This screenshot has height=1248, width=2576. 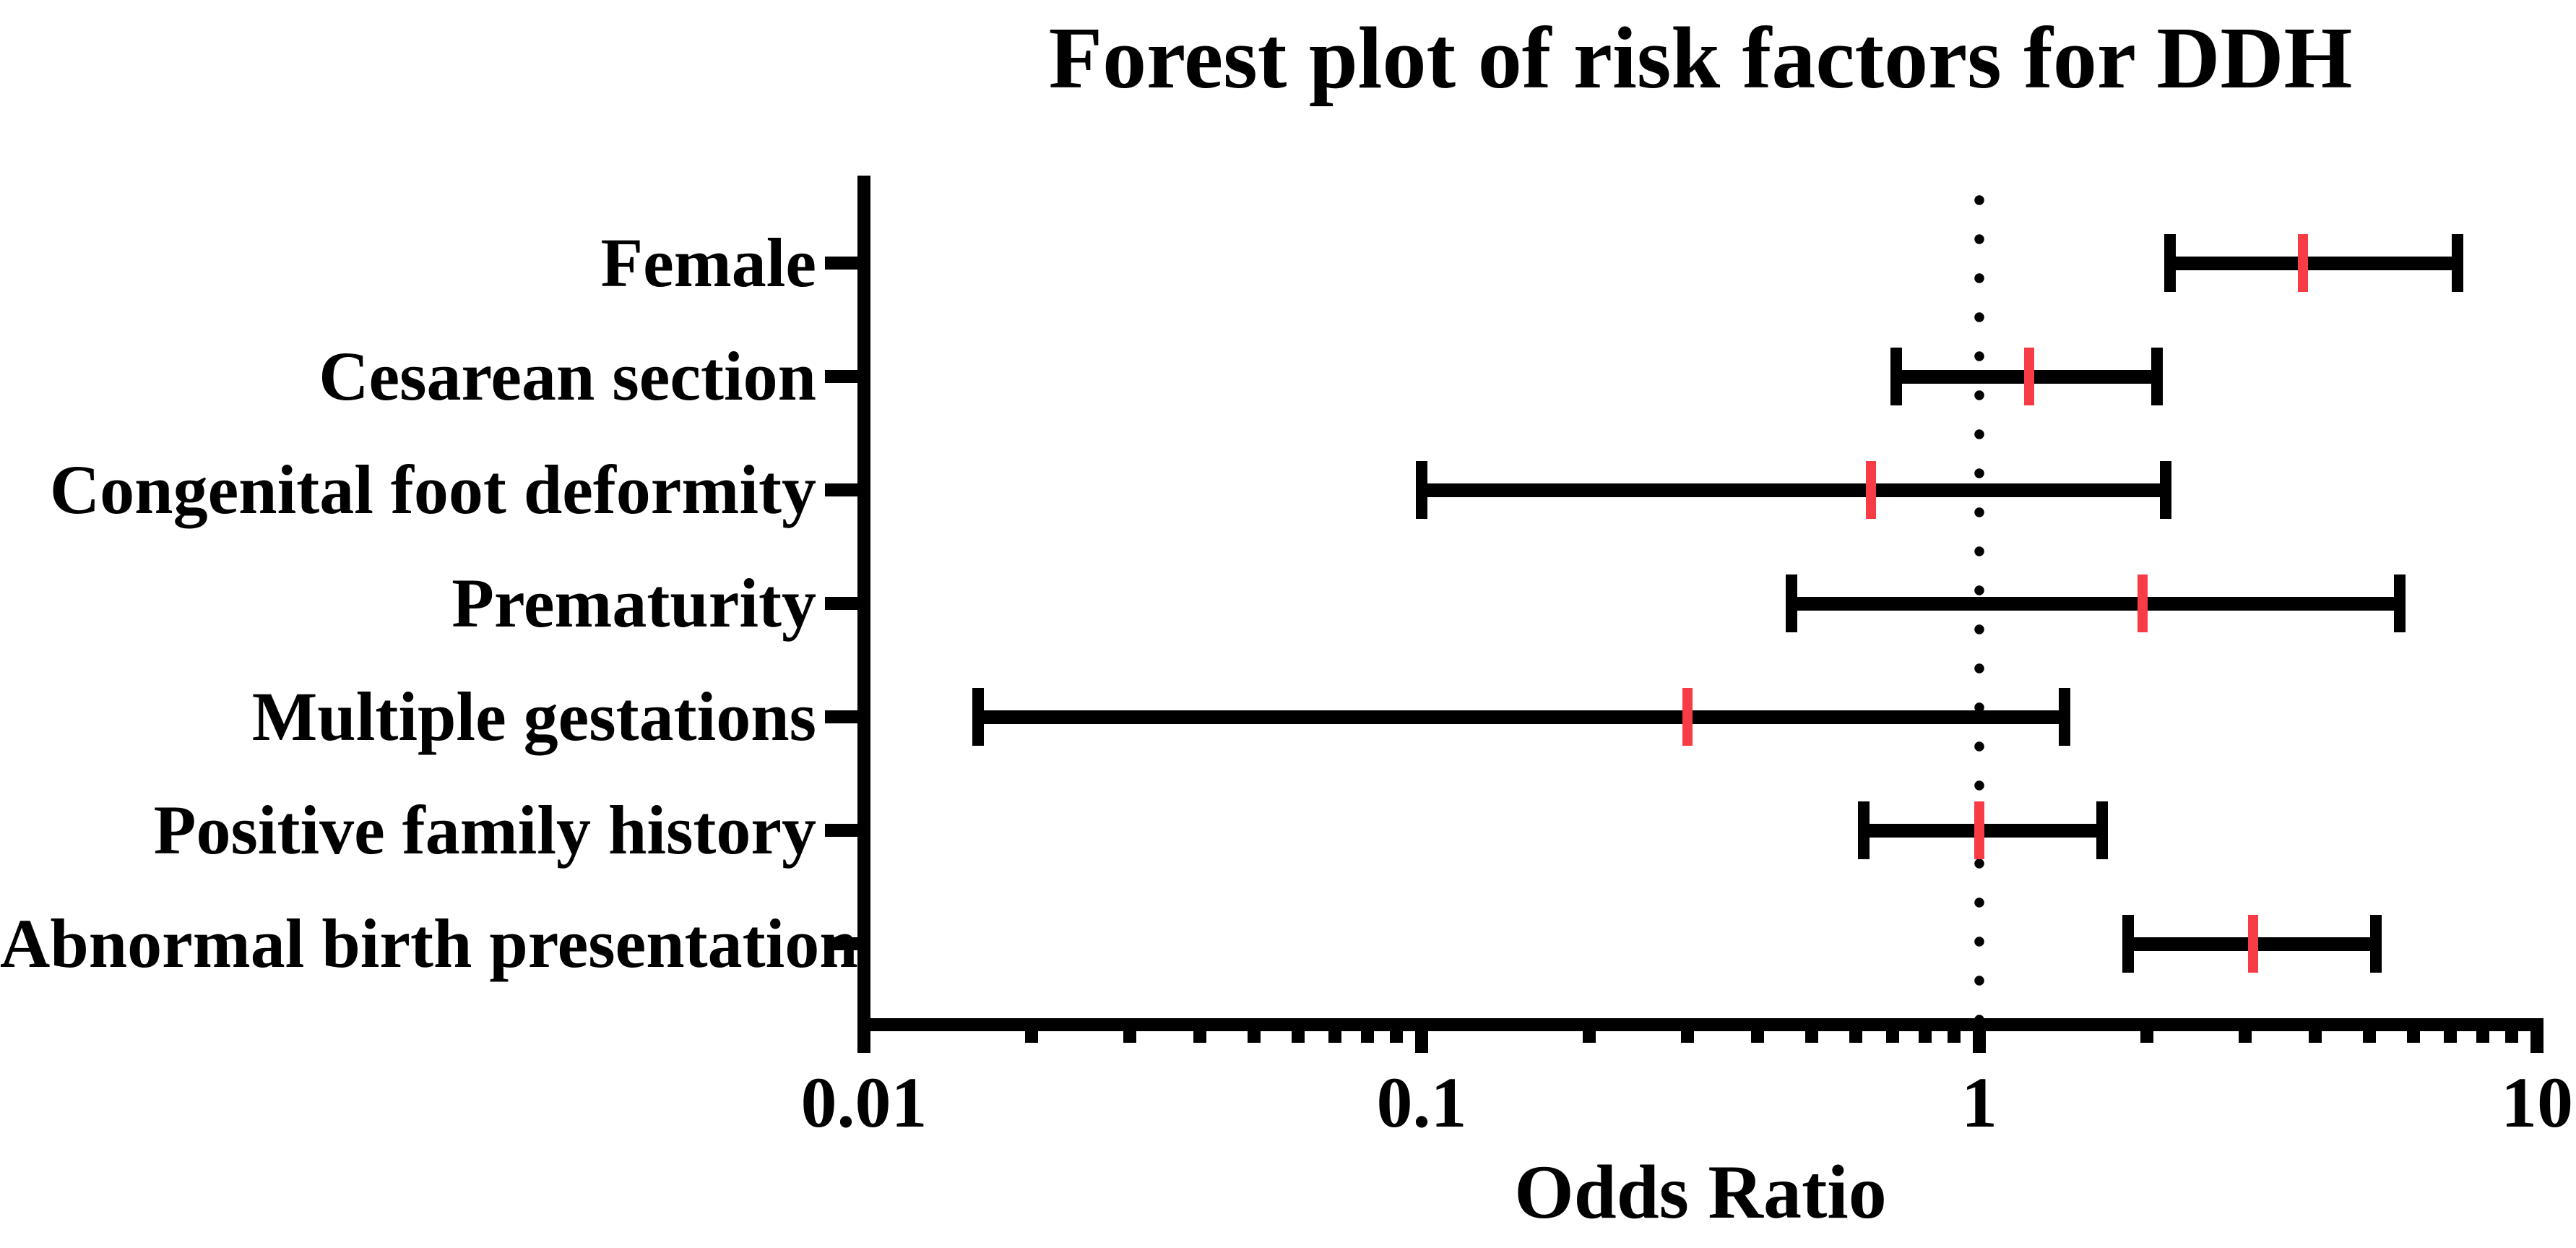 I want to click on category-label: Prematurity, so click(x=633, y=603).